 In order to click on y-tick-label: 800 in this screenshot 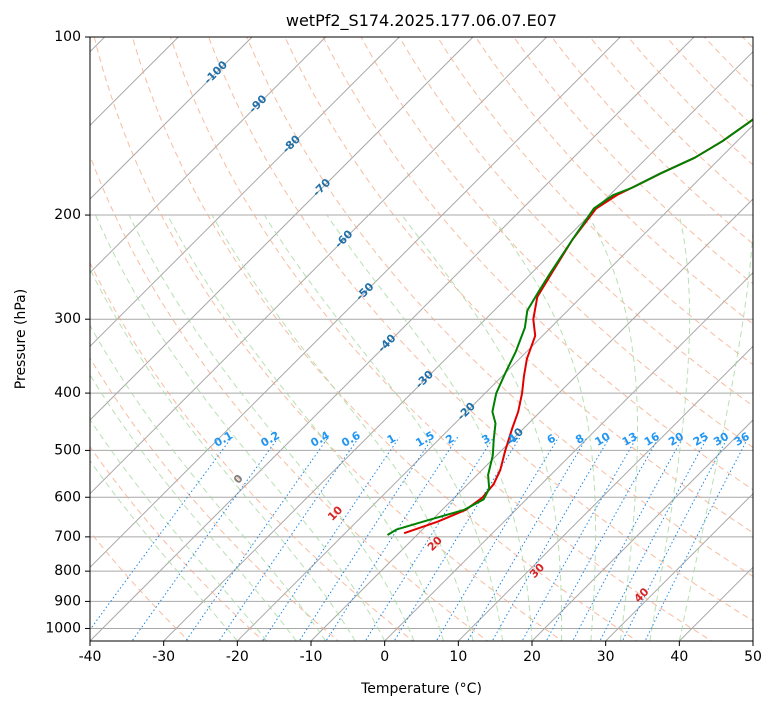, I will do `click(67, 571)`.